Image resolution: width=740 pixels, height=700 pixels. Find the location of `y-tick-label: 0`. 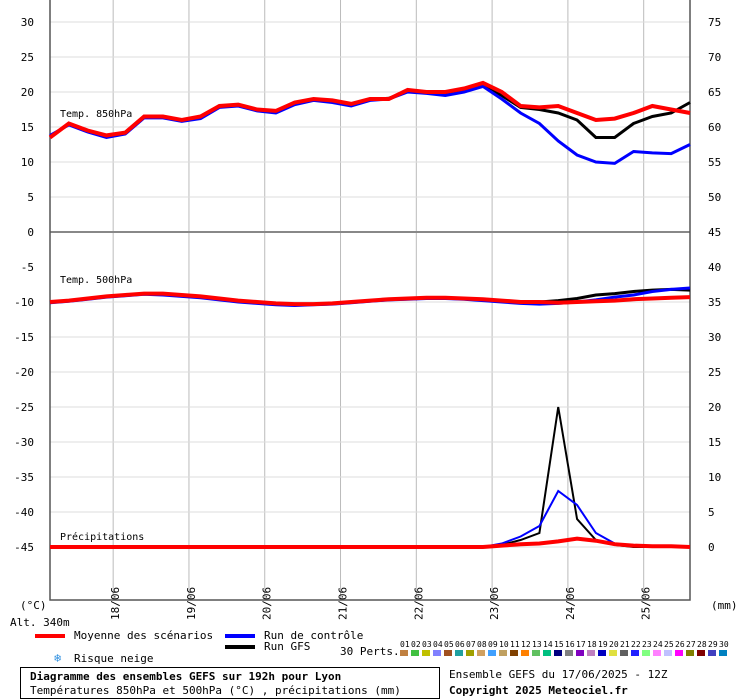

y-tick-label: 0 is located at coordinates (30, 232).